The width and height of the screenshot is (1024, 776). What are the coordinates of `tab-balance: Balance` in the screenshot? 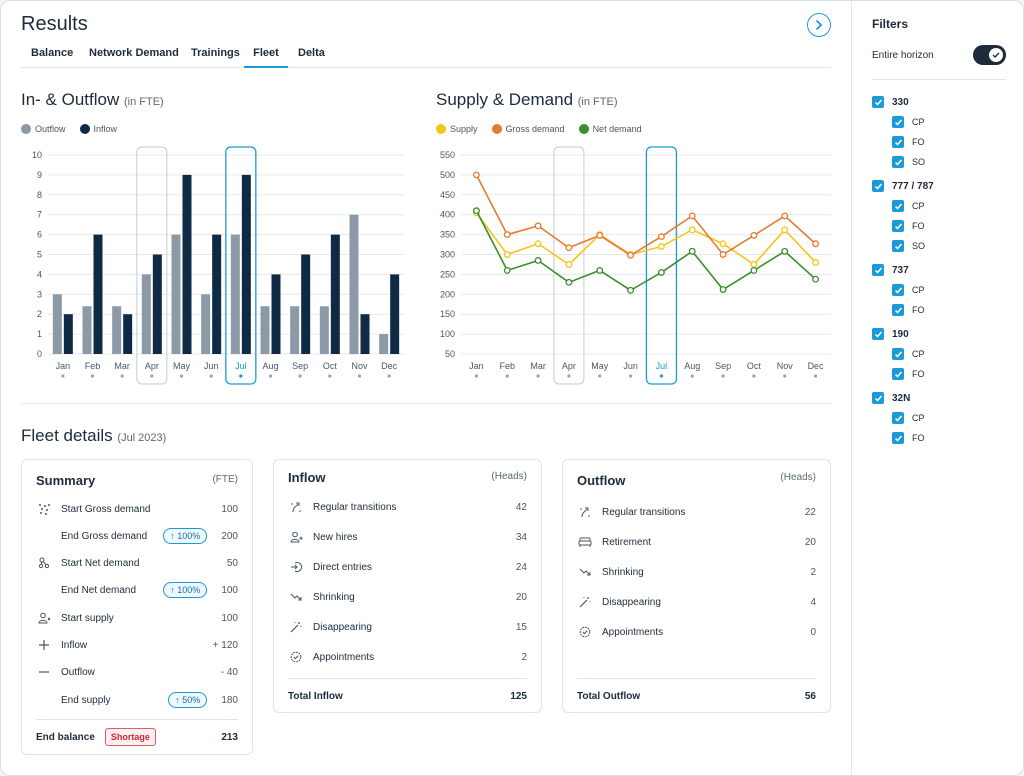 It's located at (52, 53).